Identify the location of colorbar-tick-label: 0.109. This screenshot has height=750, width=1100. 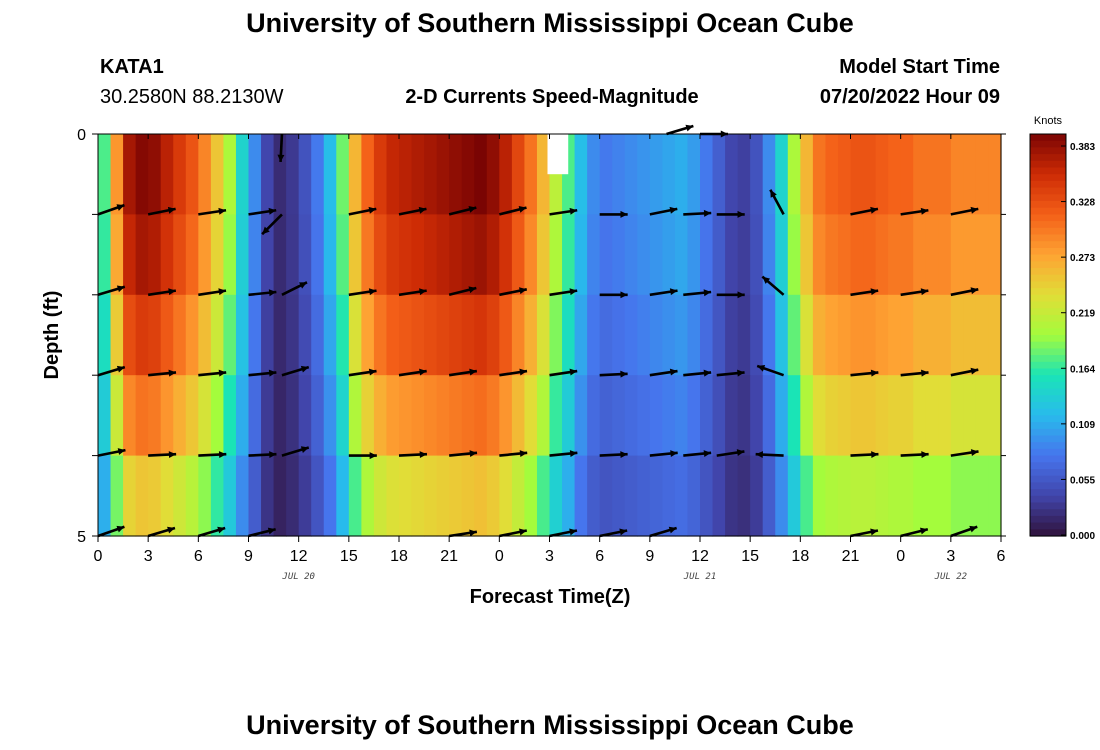
(1082, 425).